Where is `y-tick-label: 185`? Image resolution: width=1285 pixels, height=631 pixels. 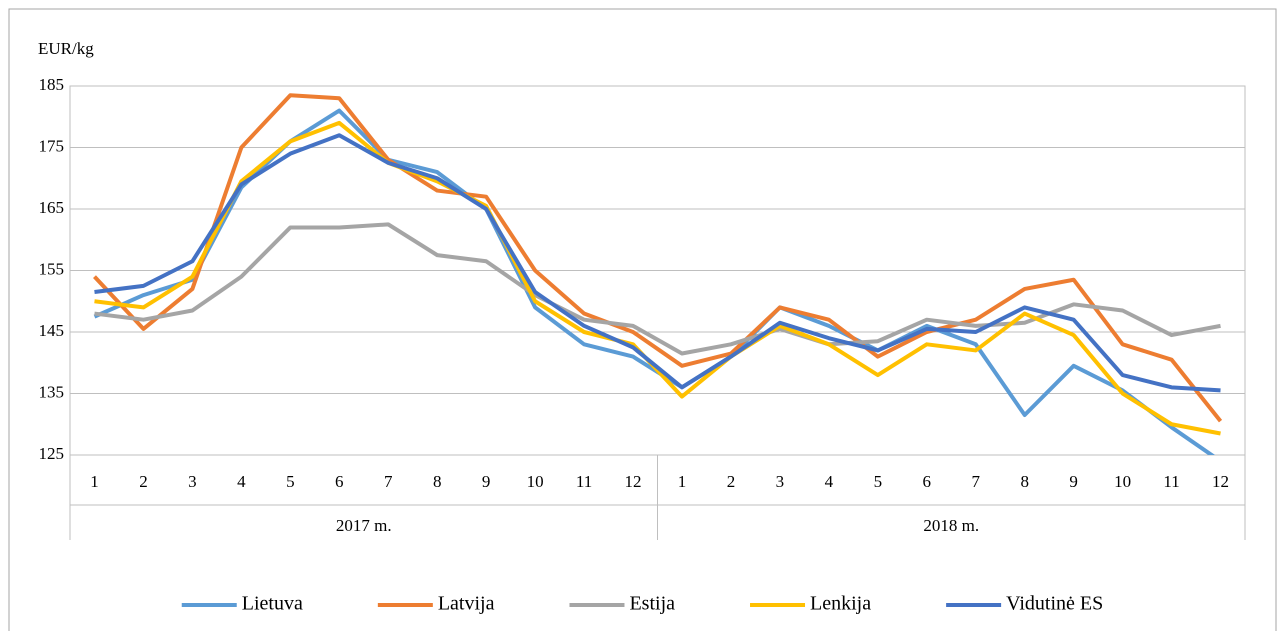 y-tick-label: 185 is located at coordinates (52, 84).